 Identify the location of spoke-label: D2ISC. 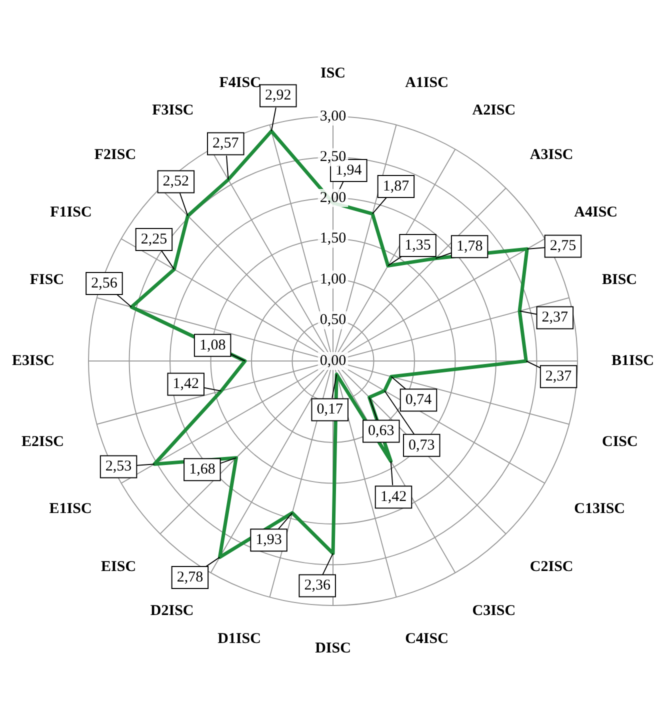
(172, 611).